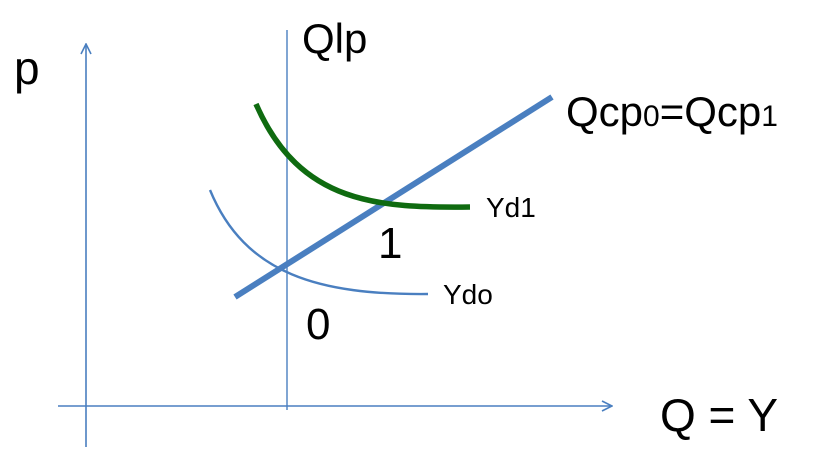 The width and height of the screenshot is (832, 449). What do you see at coordinates (468, 294) in the screenshot?
I see `demand-0-label: Ydo` at bounding box center [468, 294].